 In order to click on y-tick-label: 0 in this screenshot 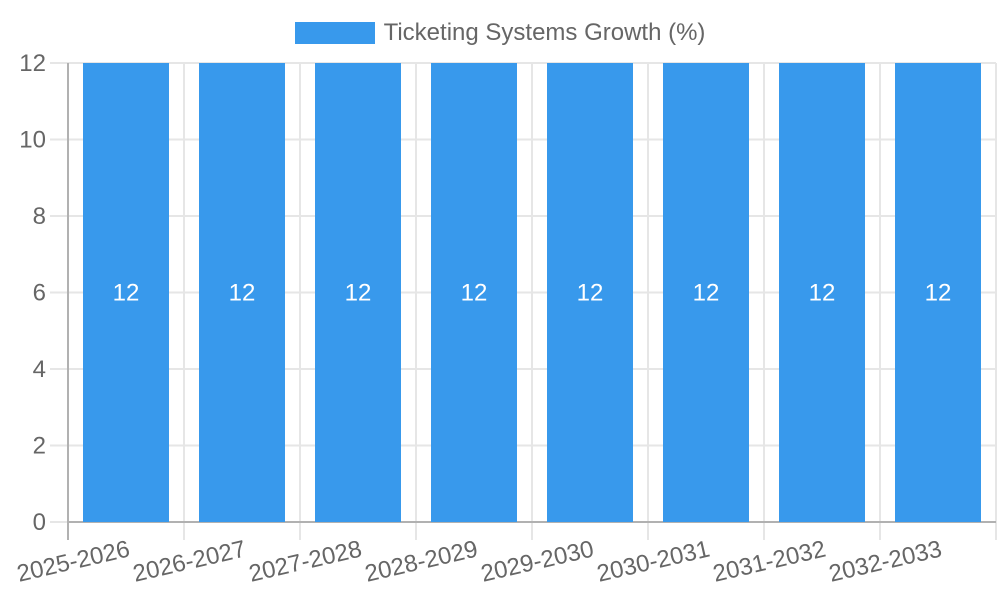, I will do `click(39, 522)`.